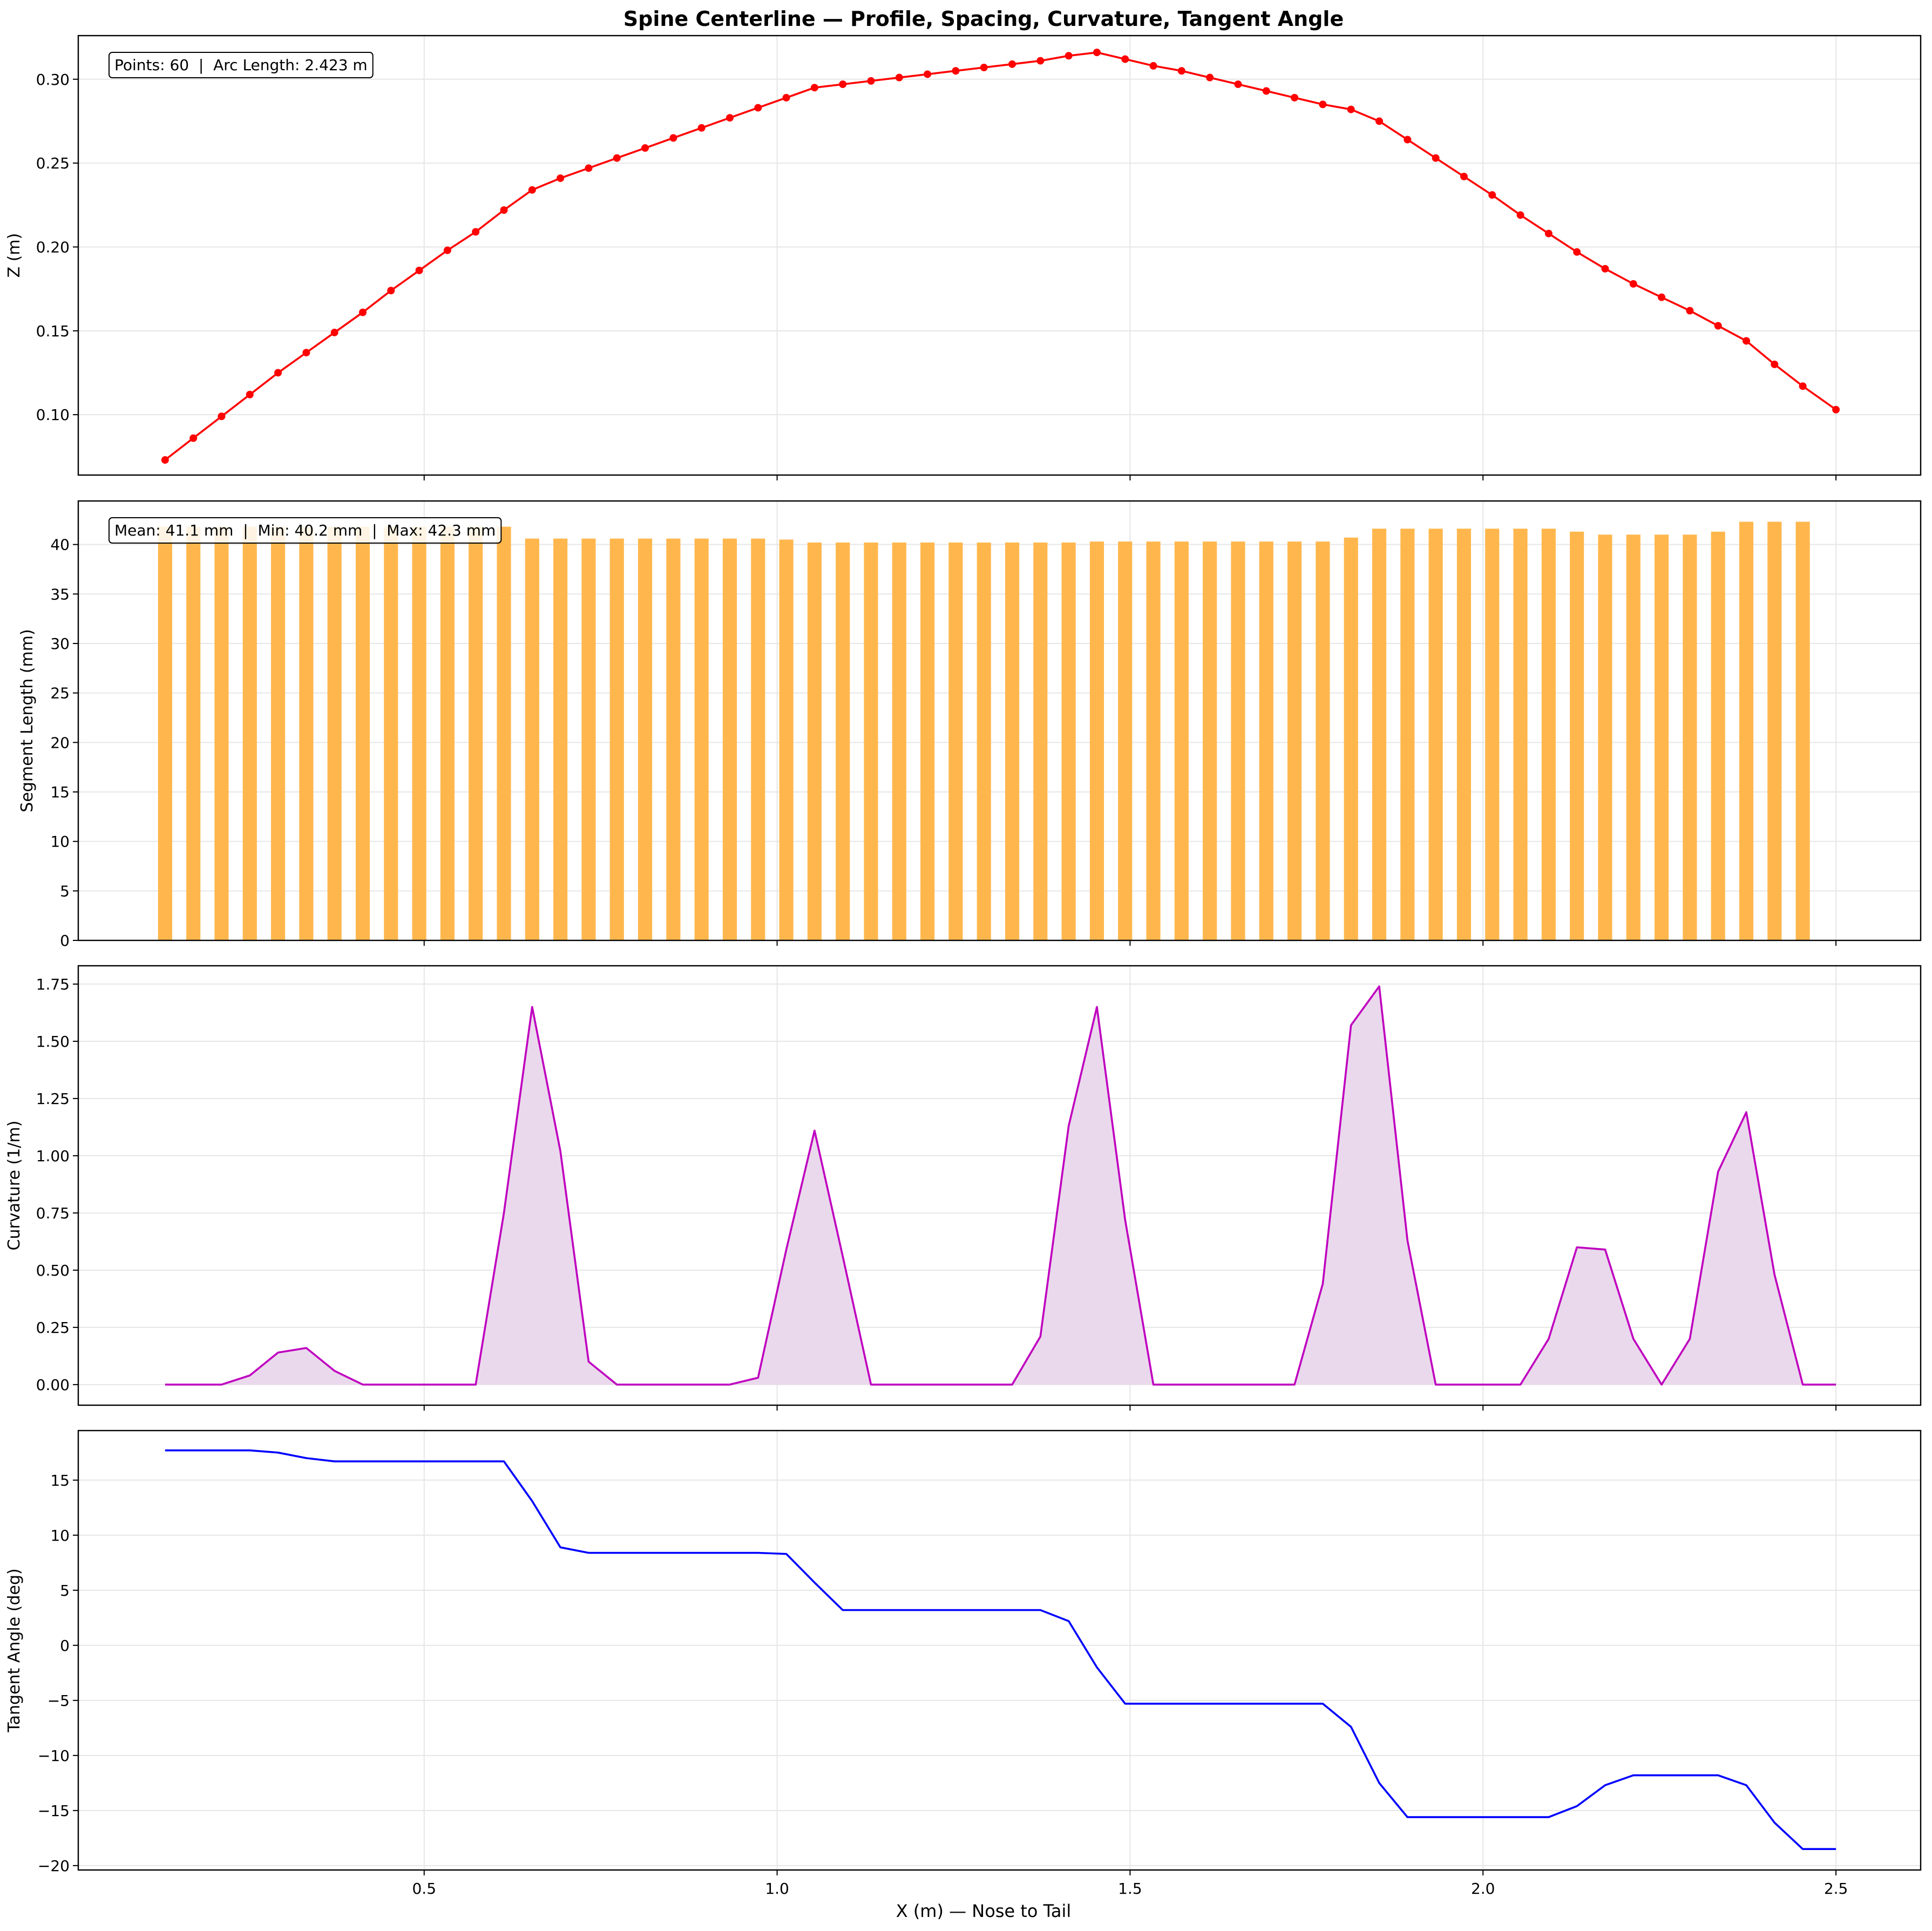 The width and height of the screenshot is (1932, 1931). What do you see at coordinates (60, 693) in the screenshot?
I see `segment-length-ytick-label: 25` at bounding box center [60, 693].